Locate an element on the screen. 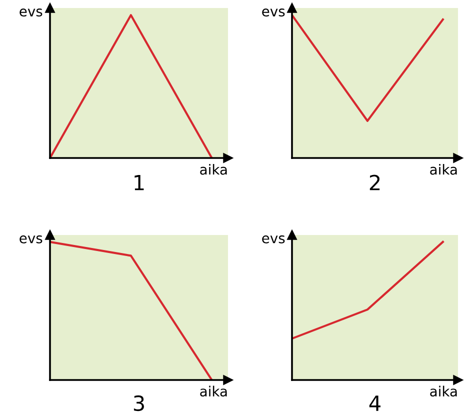 The width and height of the screenshot is (464, 417). text: 3 is located at coordinates (139, 403).